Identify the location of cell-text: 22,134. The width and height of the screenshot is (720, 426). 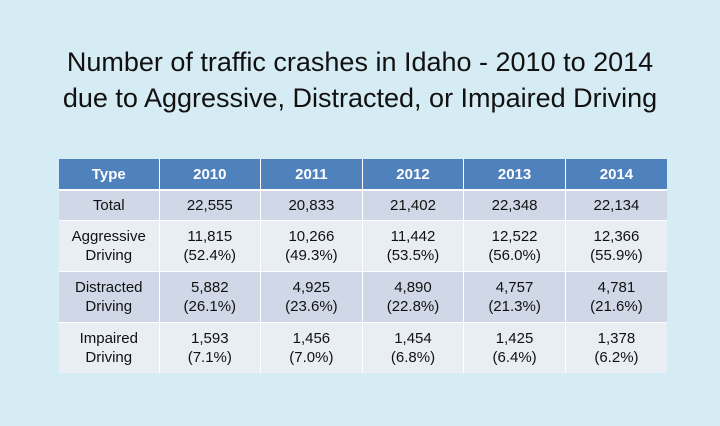
(616, 205).